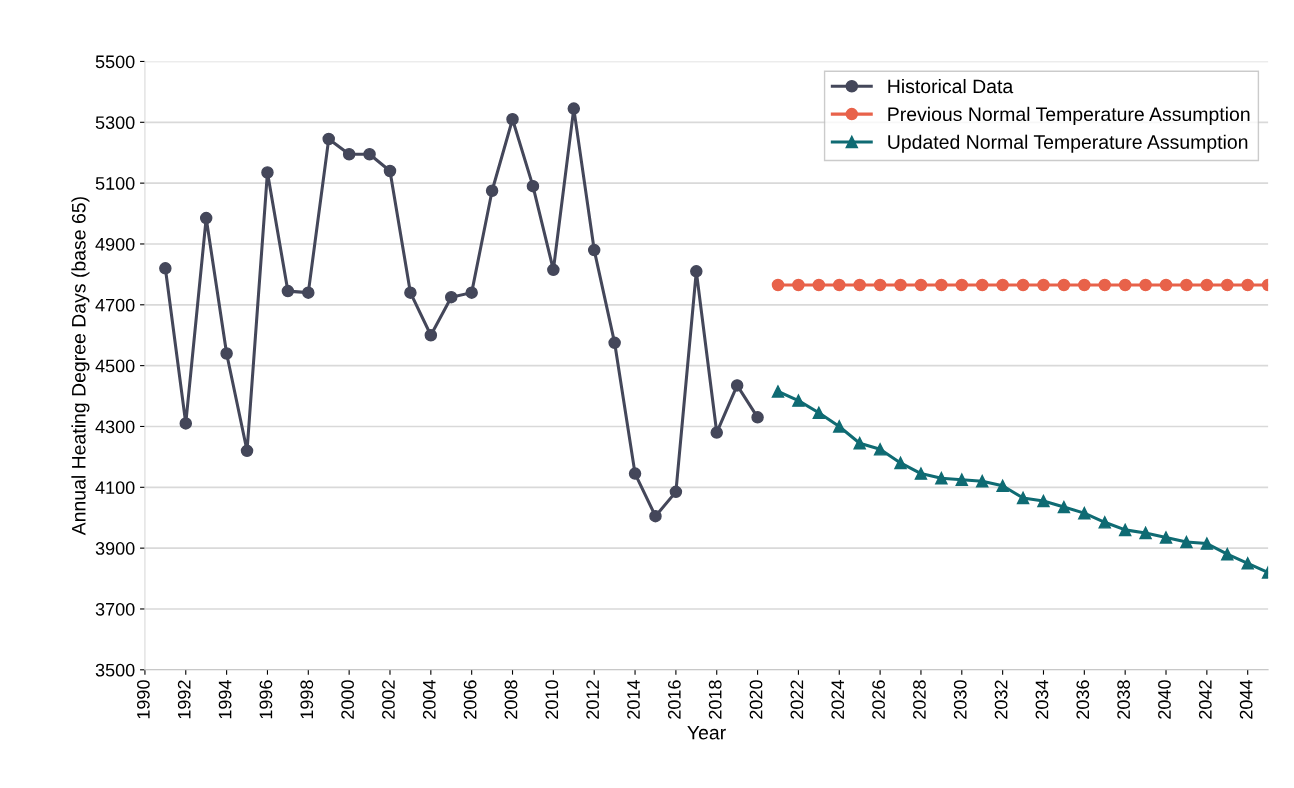  I want to click on y-tick-label: 5500, so click(115, 62).